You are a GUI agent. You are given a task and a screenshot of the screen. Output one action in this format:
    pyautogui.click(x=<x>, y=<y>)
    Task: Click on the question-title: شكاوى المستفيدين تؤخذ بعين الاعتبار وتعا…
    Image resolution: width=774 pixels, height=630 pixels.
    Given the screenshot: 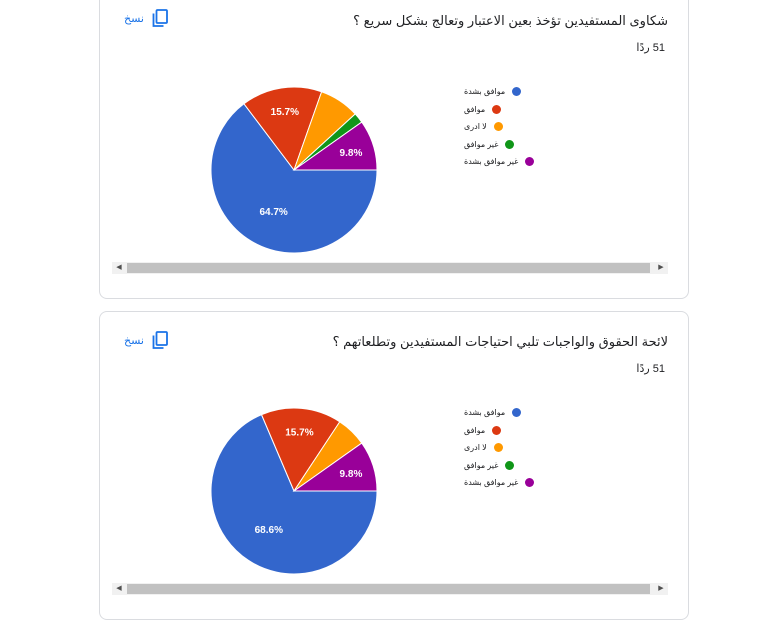 What is the action you would take?
    pyautogui.click(x=510, y=20)
    